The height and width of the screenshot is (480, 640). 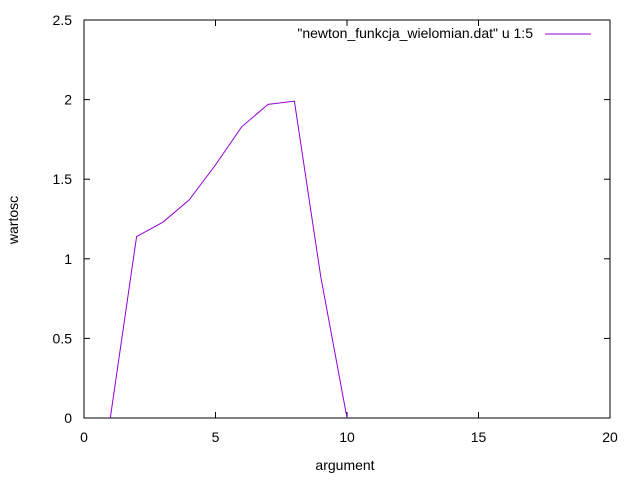 I want to click on y-tick-label: 1.5, so click(x=63, y=179).